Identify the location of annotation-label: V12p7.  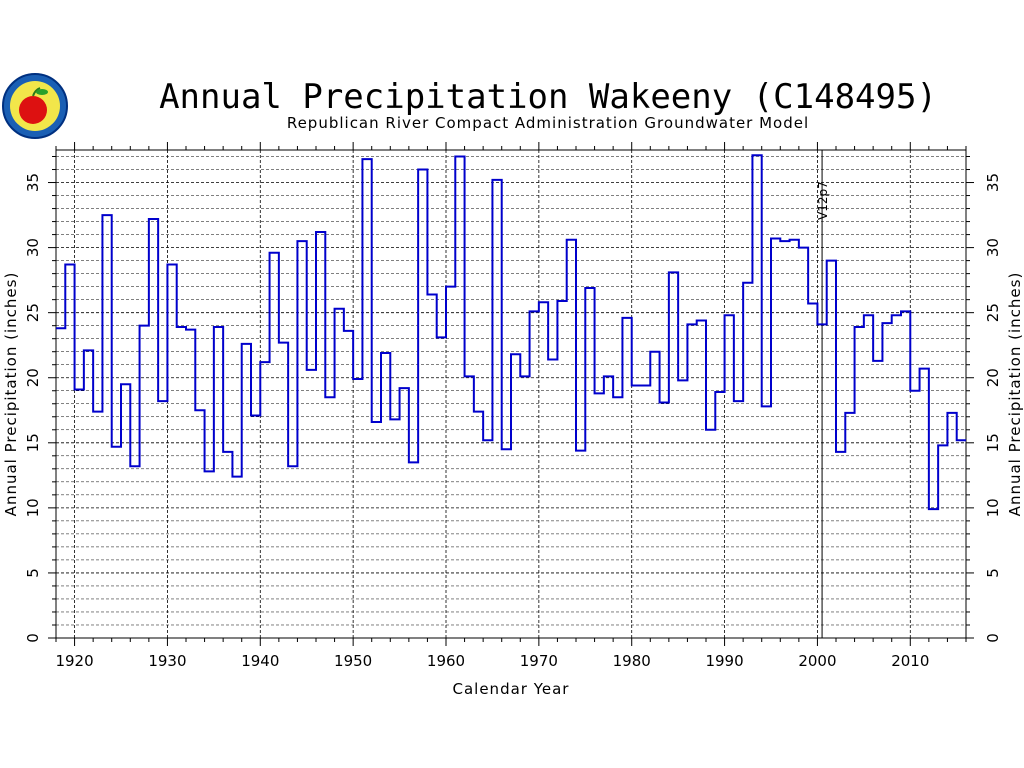
(823, 200).